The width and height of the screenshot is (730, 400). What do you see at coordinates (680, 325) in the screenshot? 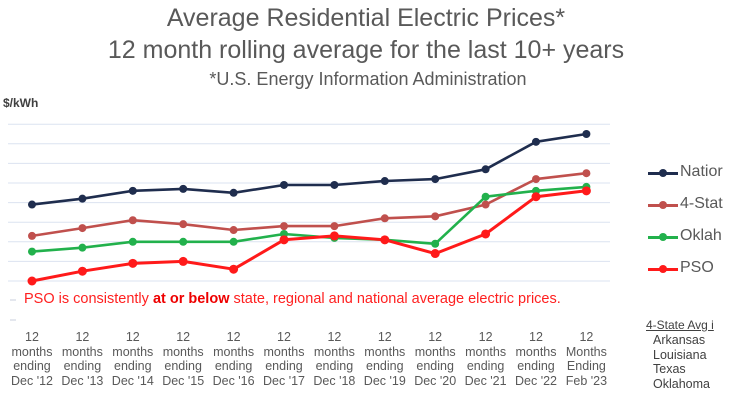
I see `states-box-title: 4-State Avg i` at bounding box center [680, 325].